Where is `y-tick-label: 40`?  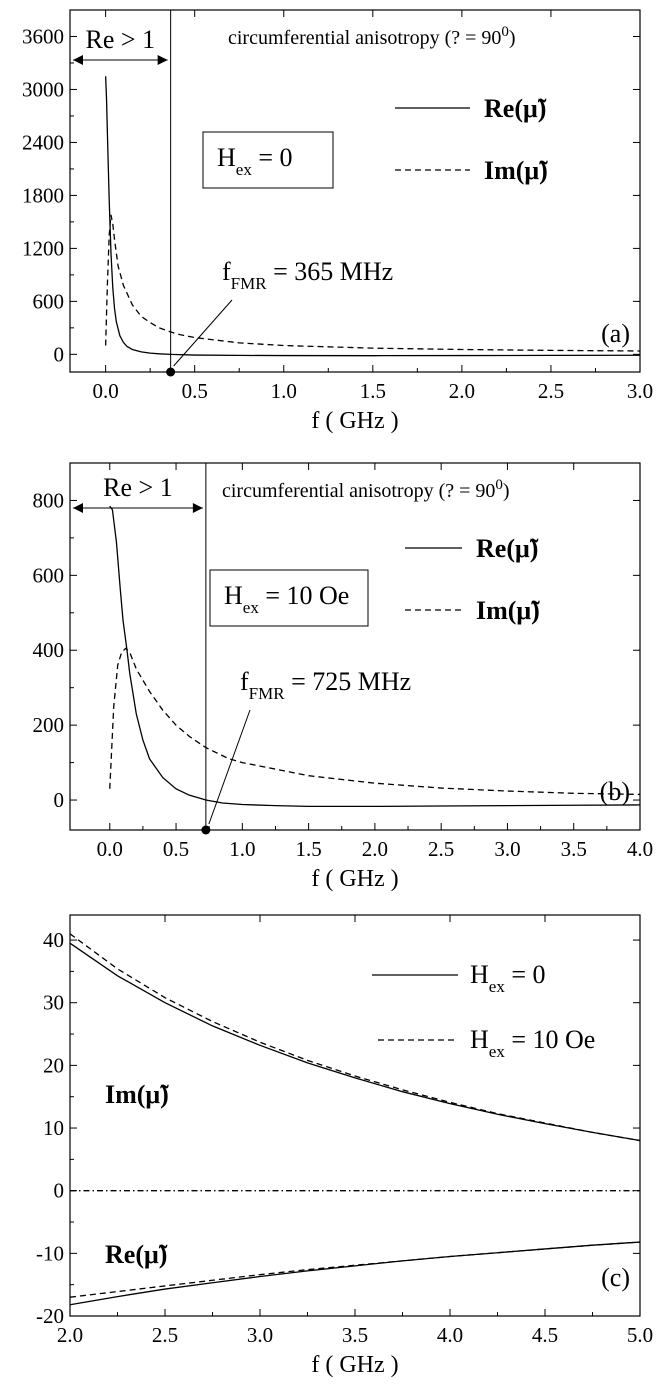 y-tick-label: 40 is located at coordinates (53, 940).